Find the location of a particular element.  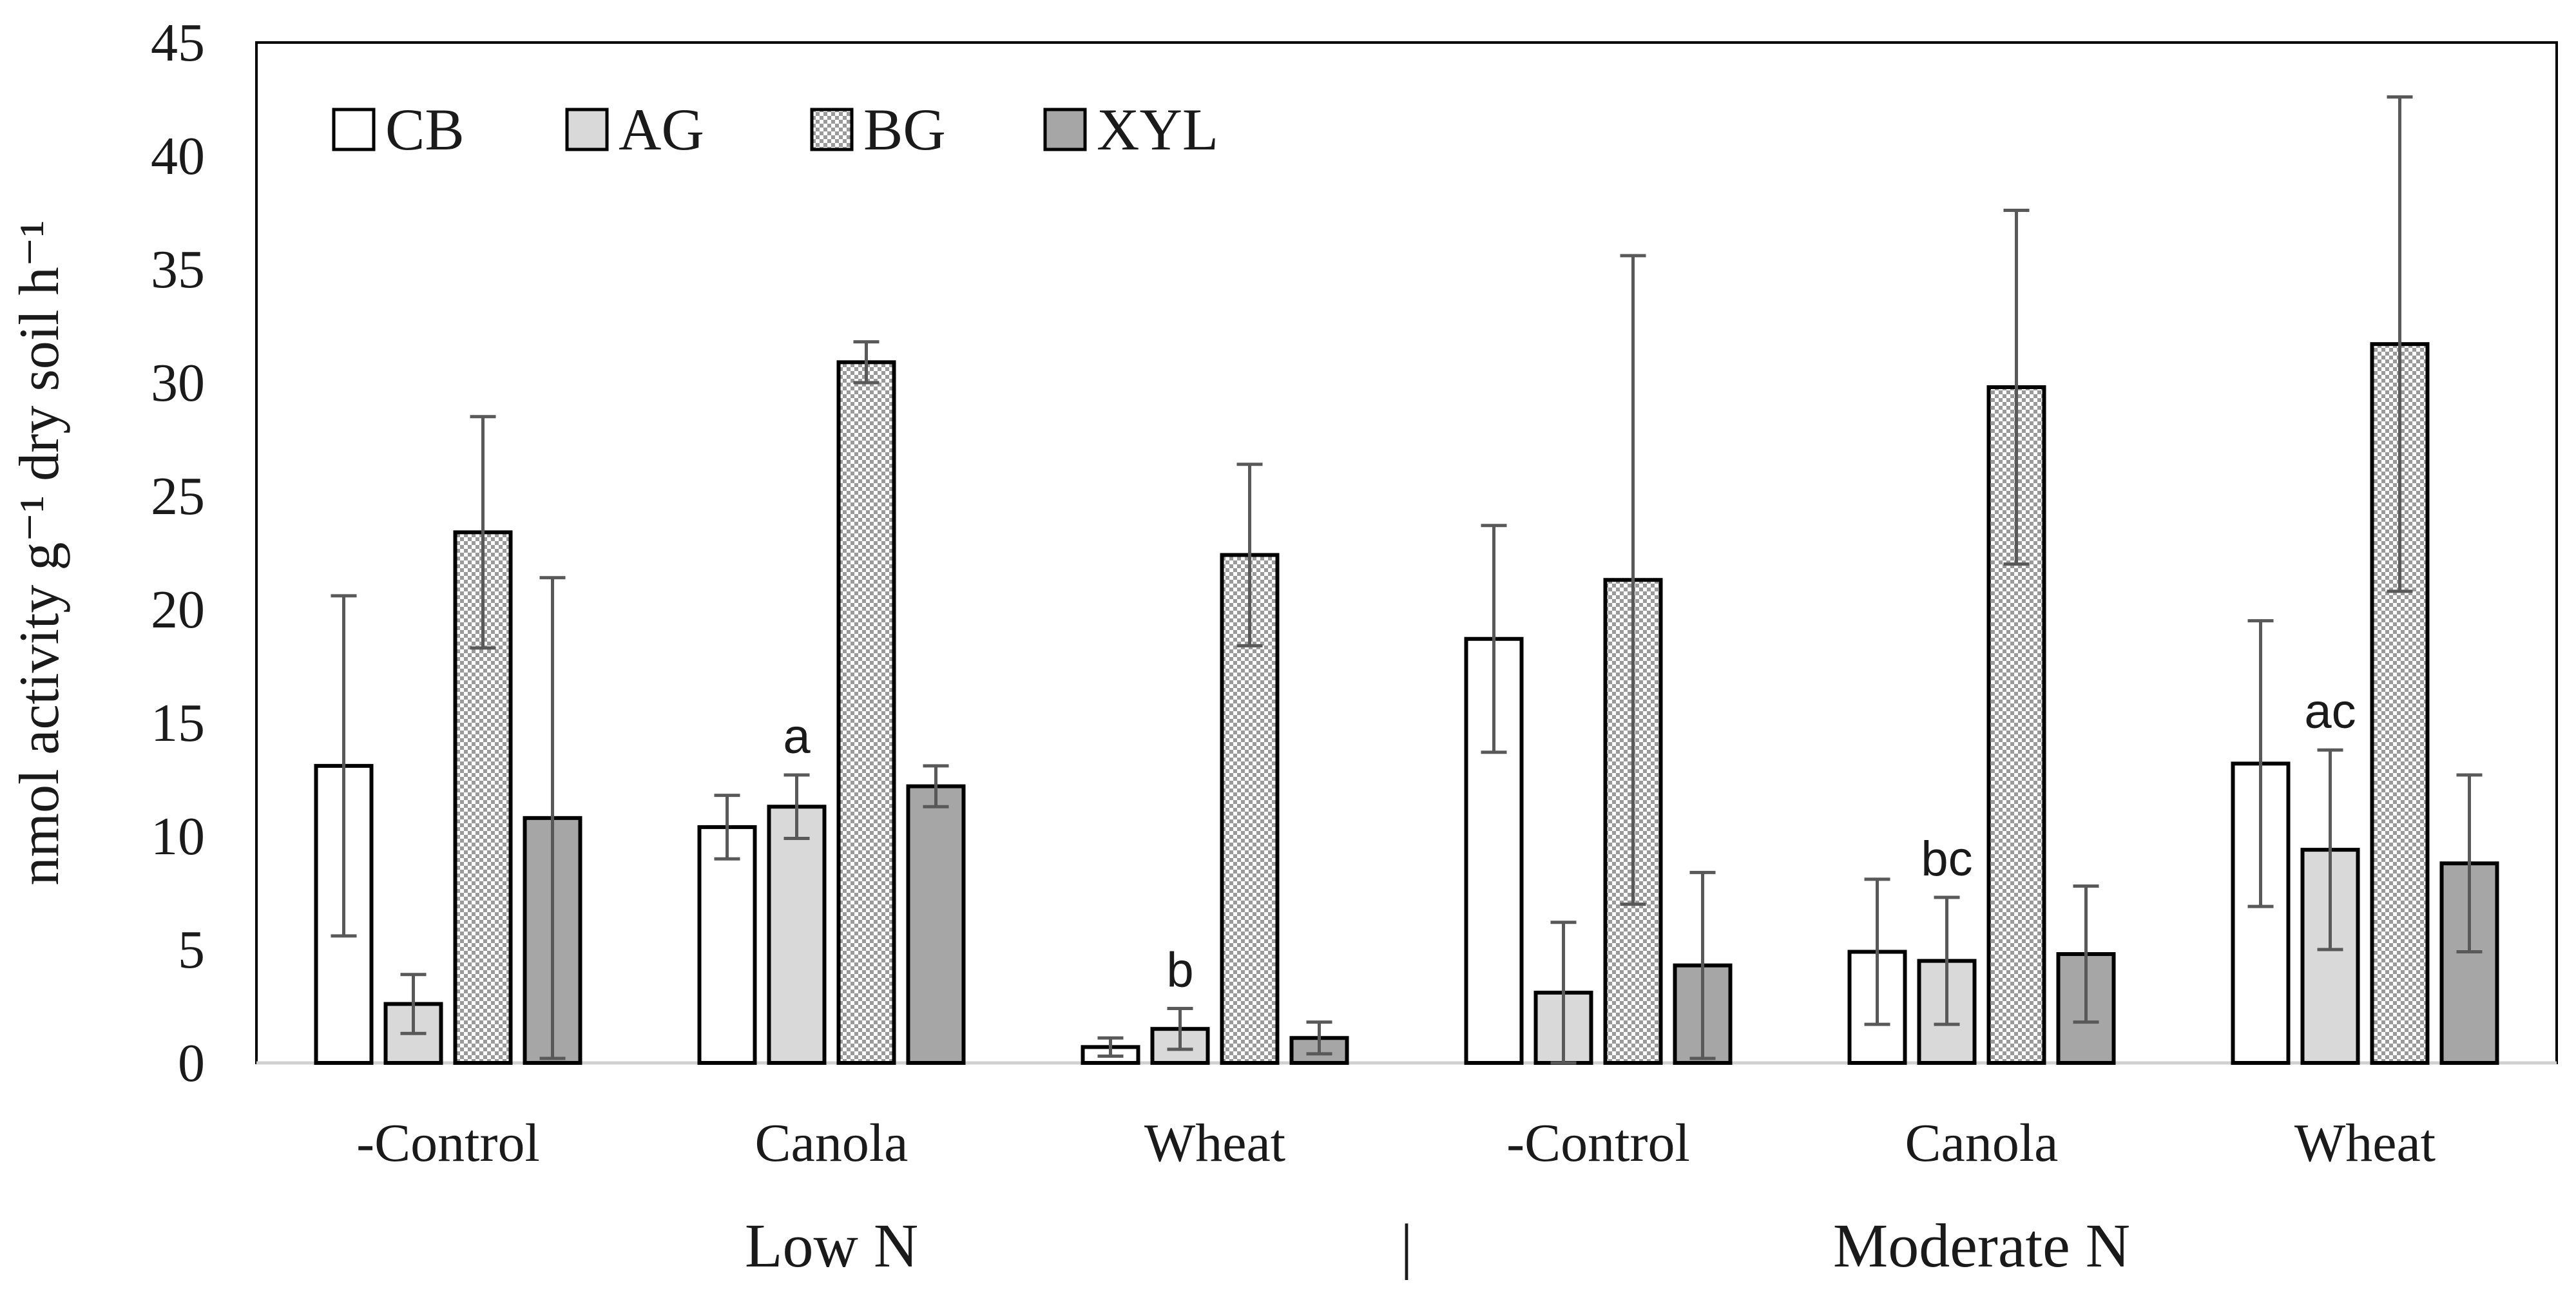

significance-label: bc is located at coordinates (1946, 859).